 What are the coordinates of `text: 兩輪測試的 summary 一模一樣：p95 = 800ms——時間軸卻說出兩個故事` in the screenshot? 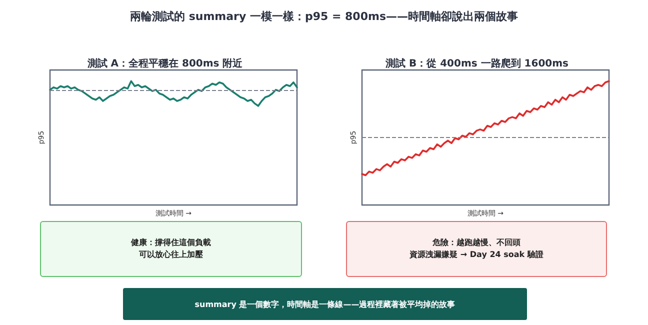 It's located at (323, 16).